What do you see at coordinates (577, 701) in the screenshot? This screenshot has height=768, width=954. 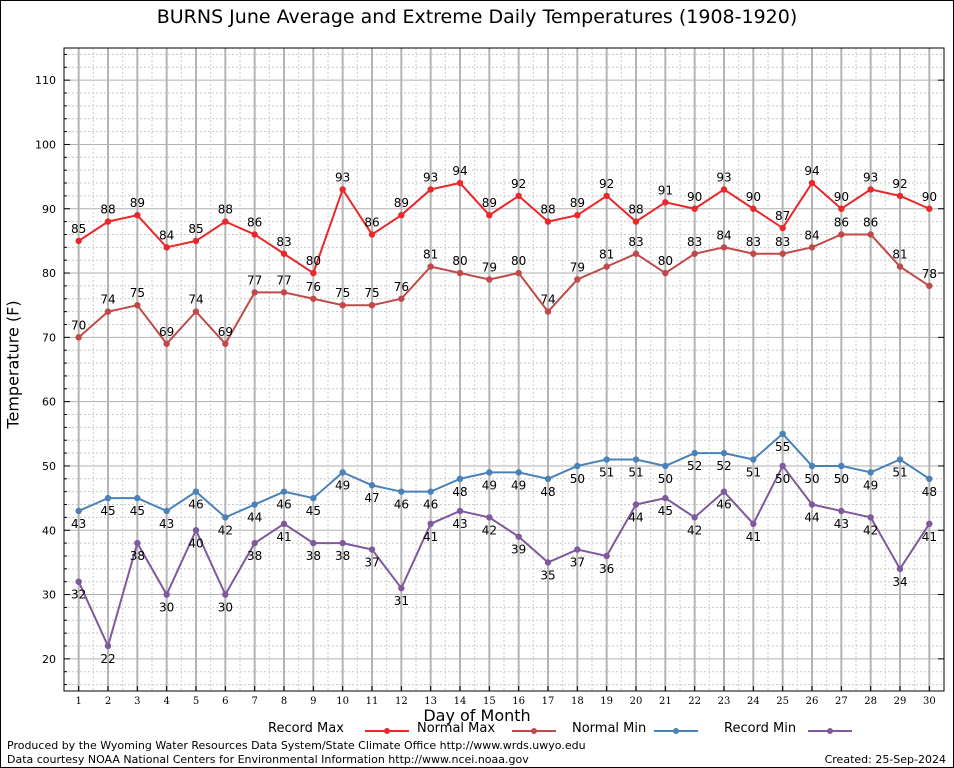 I see `x-tick-label: 18` at bounding box center [577, 701].